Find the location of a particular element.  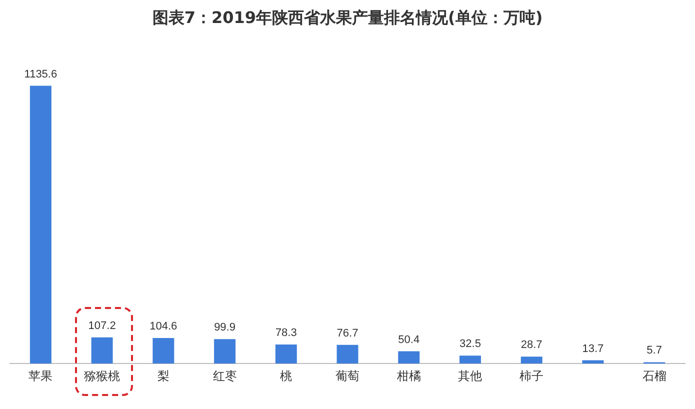

data-label: 5.7 is located at coordinates (654, 350).